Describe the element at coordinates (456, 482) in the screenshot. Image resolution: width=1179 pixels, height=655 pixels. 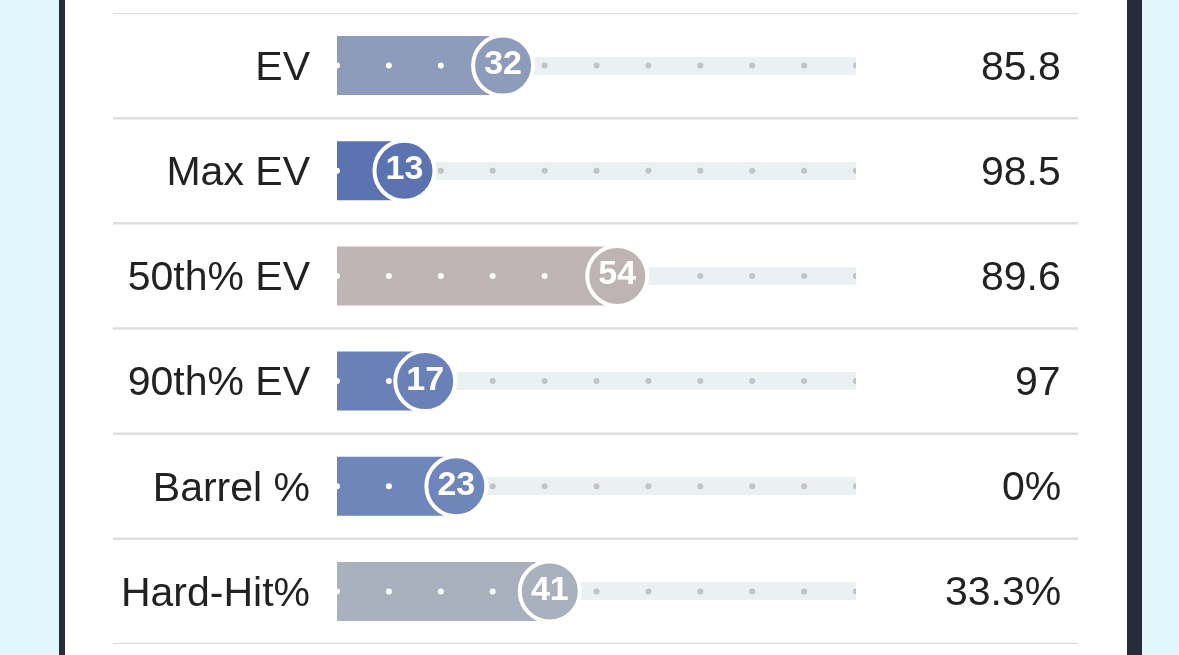
I see `data-label: 23` at that location.